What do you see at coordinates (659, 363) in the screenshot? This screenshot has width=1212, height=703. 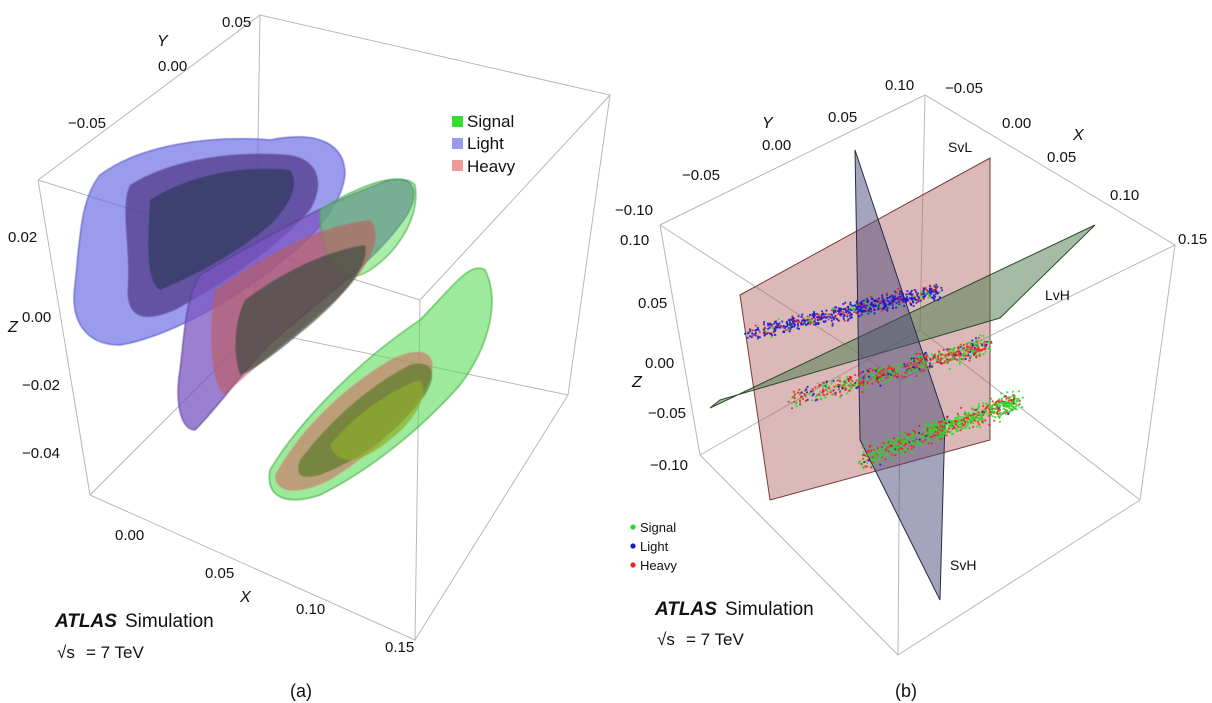 I see `tick-label: 0.00` at bounding box center [659, 363].